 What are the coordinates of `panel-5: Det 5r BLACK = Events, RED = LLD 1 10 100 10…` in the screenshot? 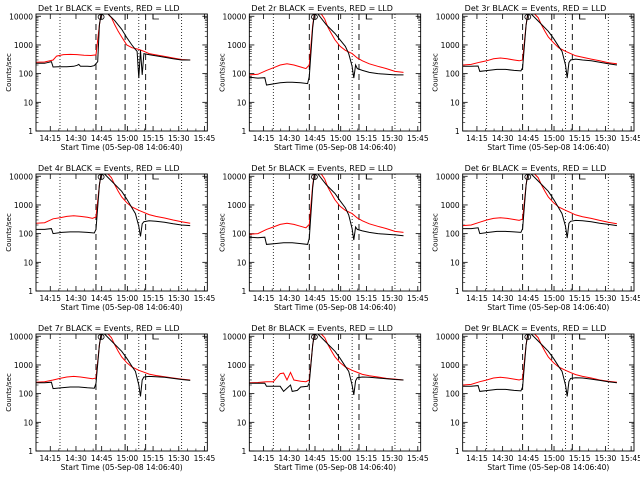 It's located at (323, 238).